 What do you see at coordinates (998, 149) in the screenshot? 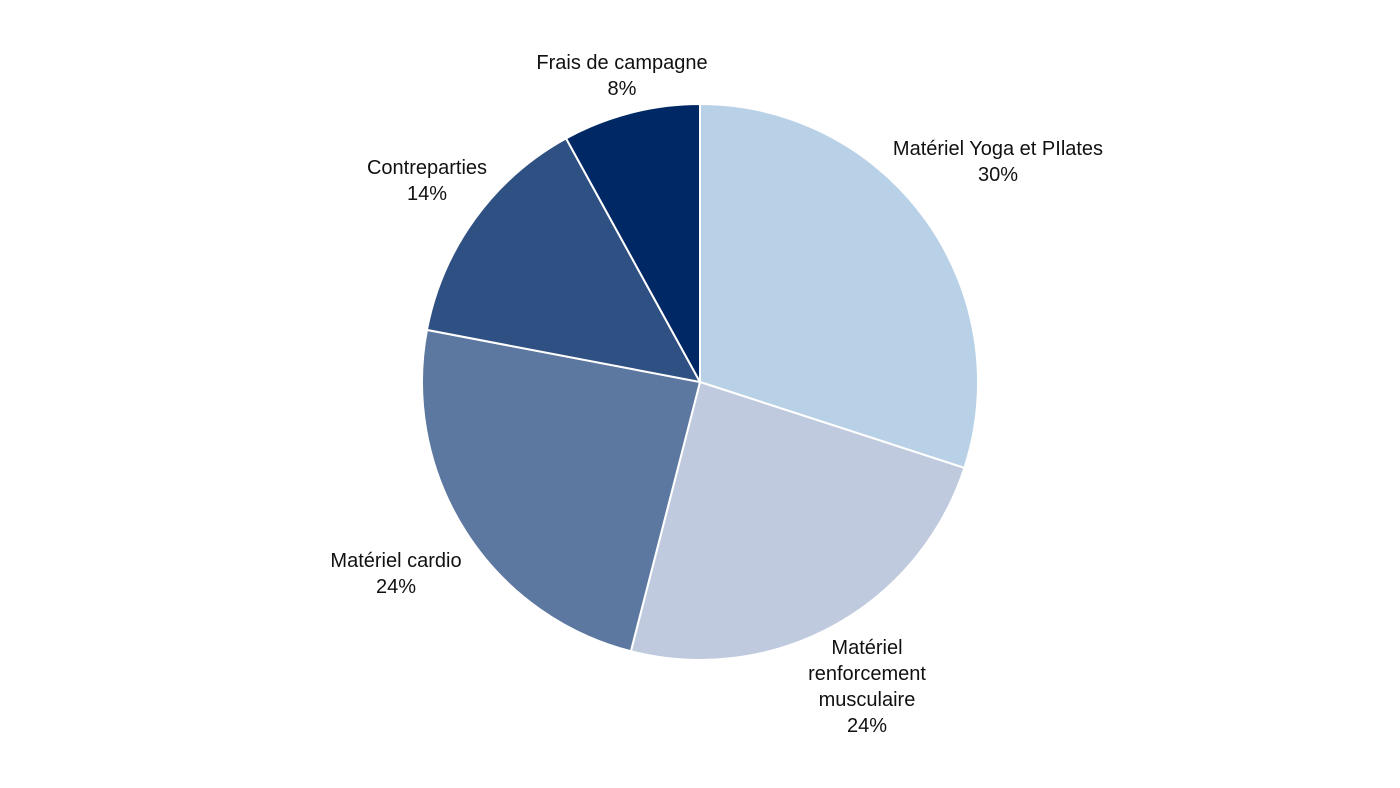
I see `category-label: Matériel Yoga et PIlates` at bounding box center [998, 149].